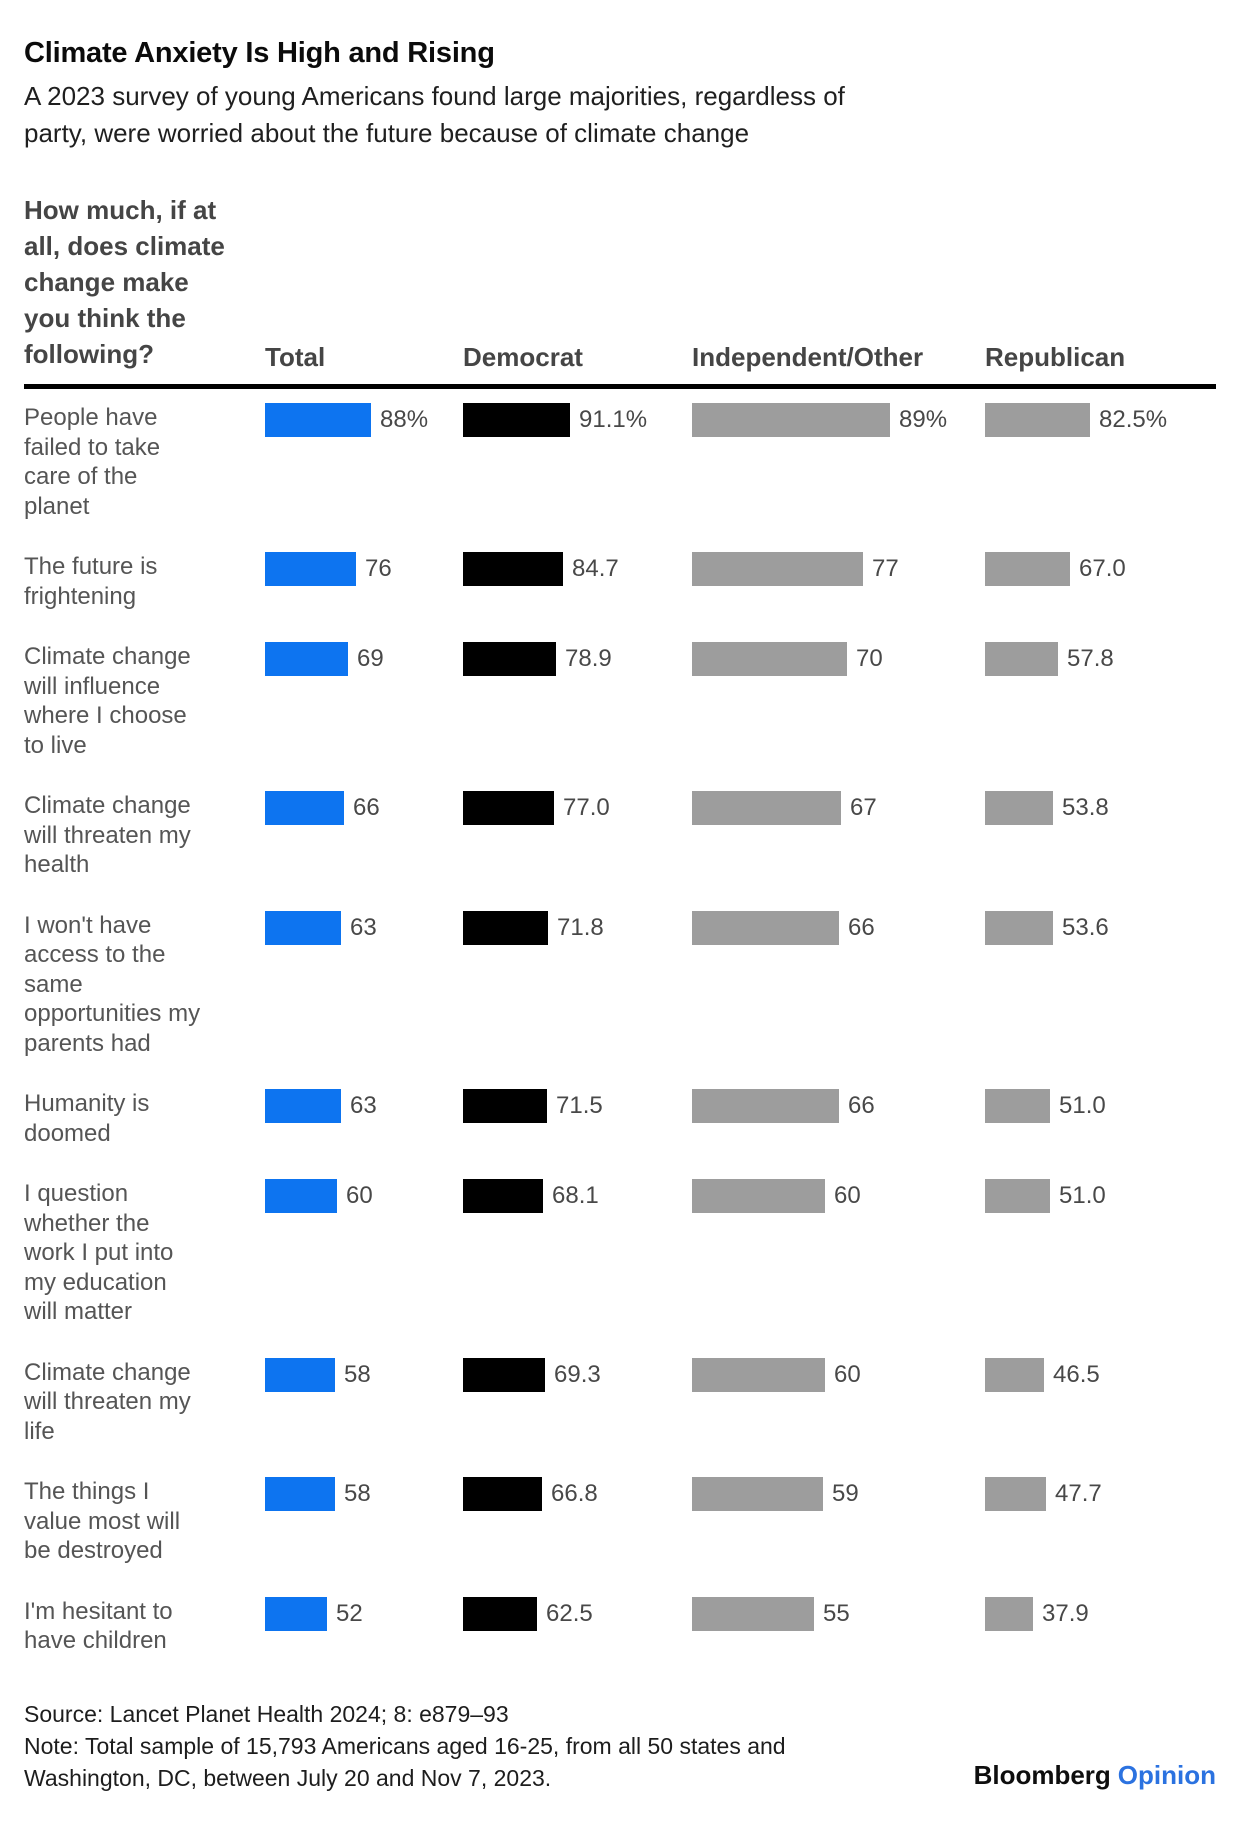  Describe the element at coordinates (1100, 1374) in the screenshot. I see `bar-cell: 46.5` at that location.